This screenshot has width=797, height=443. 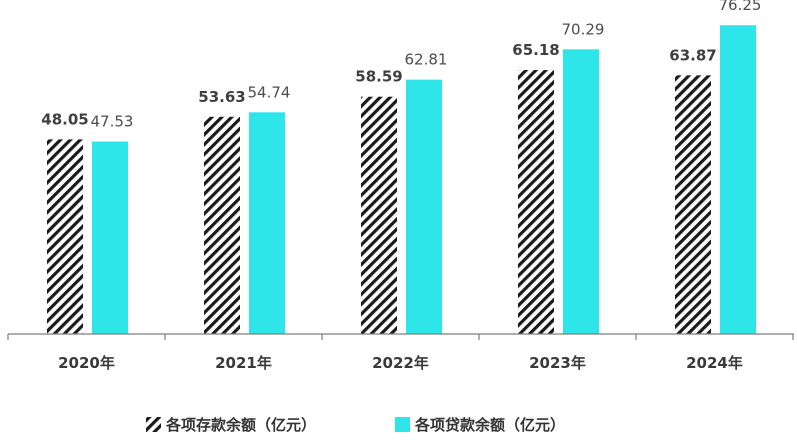 What do you see at coordinates (400, 337) in the screenshot?
I see `x-axis-ticks` at bounding box center [400, 337].